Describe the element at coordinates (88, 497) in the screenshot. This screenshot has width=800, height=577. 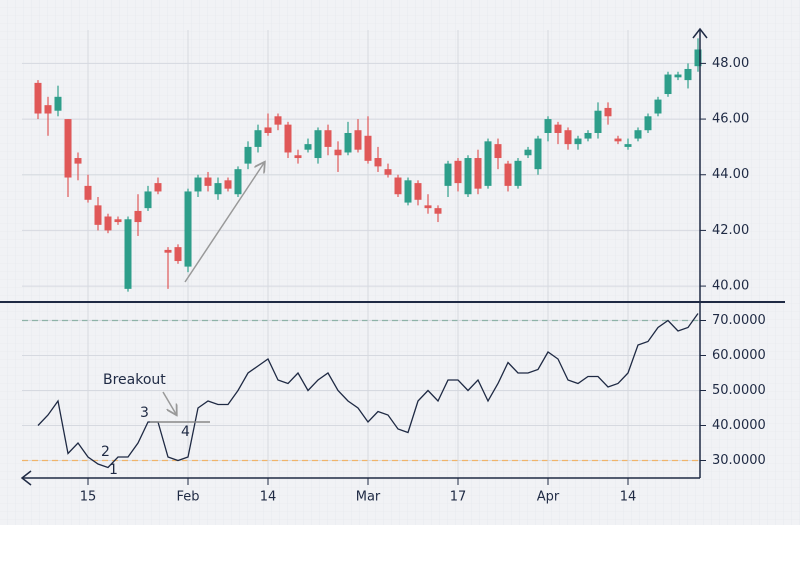
I see `x-tick-label: 15` at that location.